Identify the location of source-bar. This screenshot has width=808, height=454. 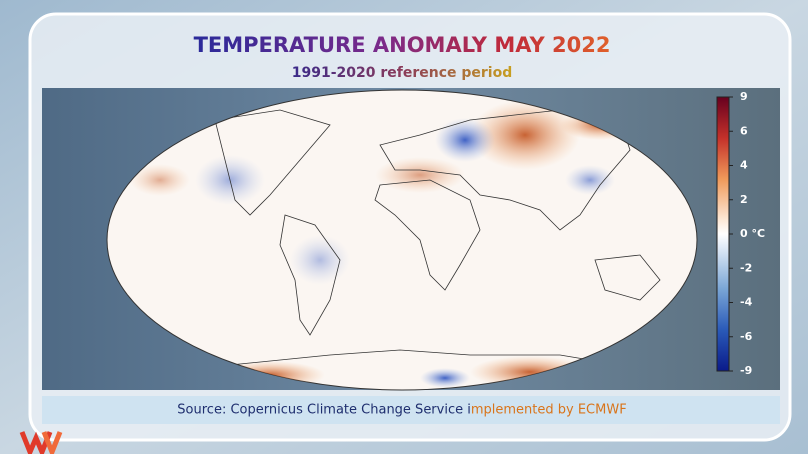
(411, 410).